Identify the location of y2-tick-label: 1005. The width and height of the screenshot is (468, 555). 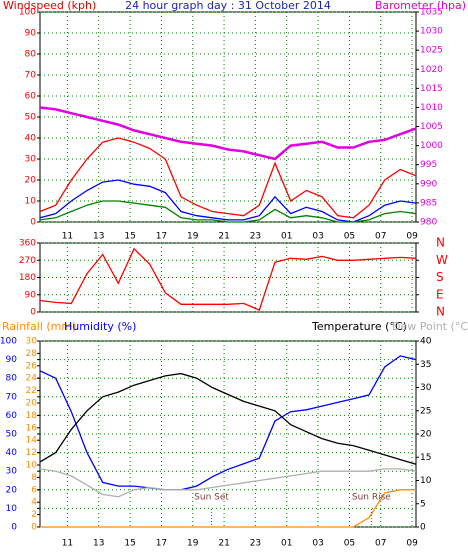
(431, 127).